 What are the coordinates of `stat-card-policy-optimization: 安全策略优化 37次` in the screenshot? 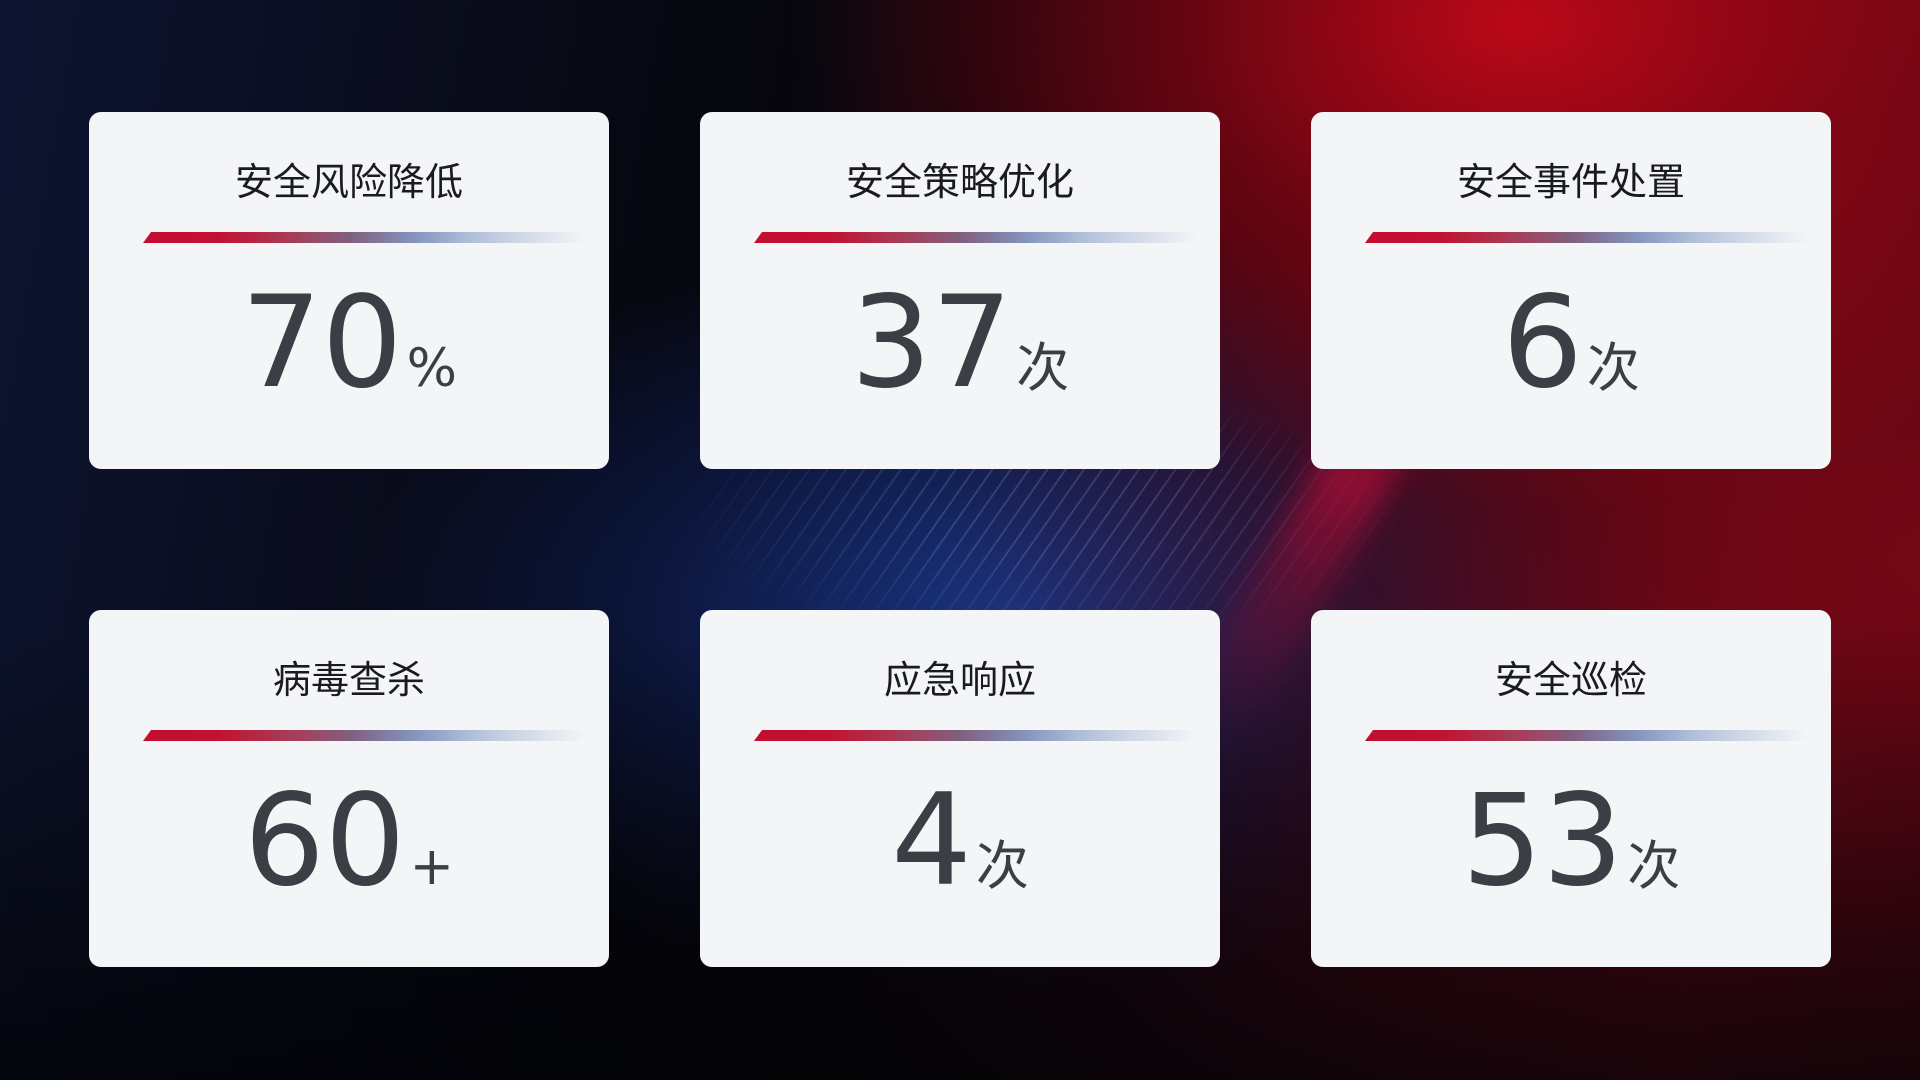 It's located at (960, 290).